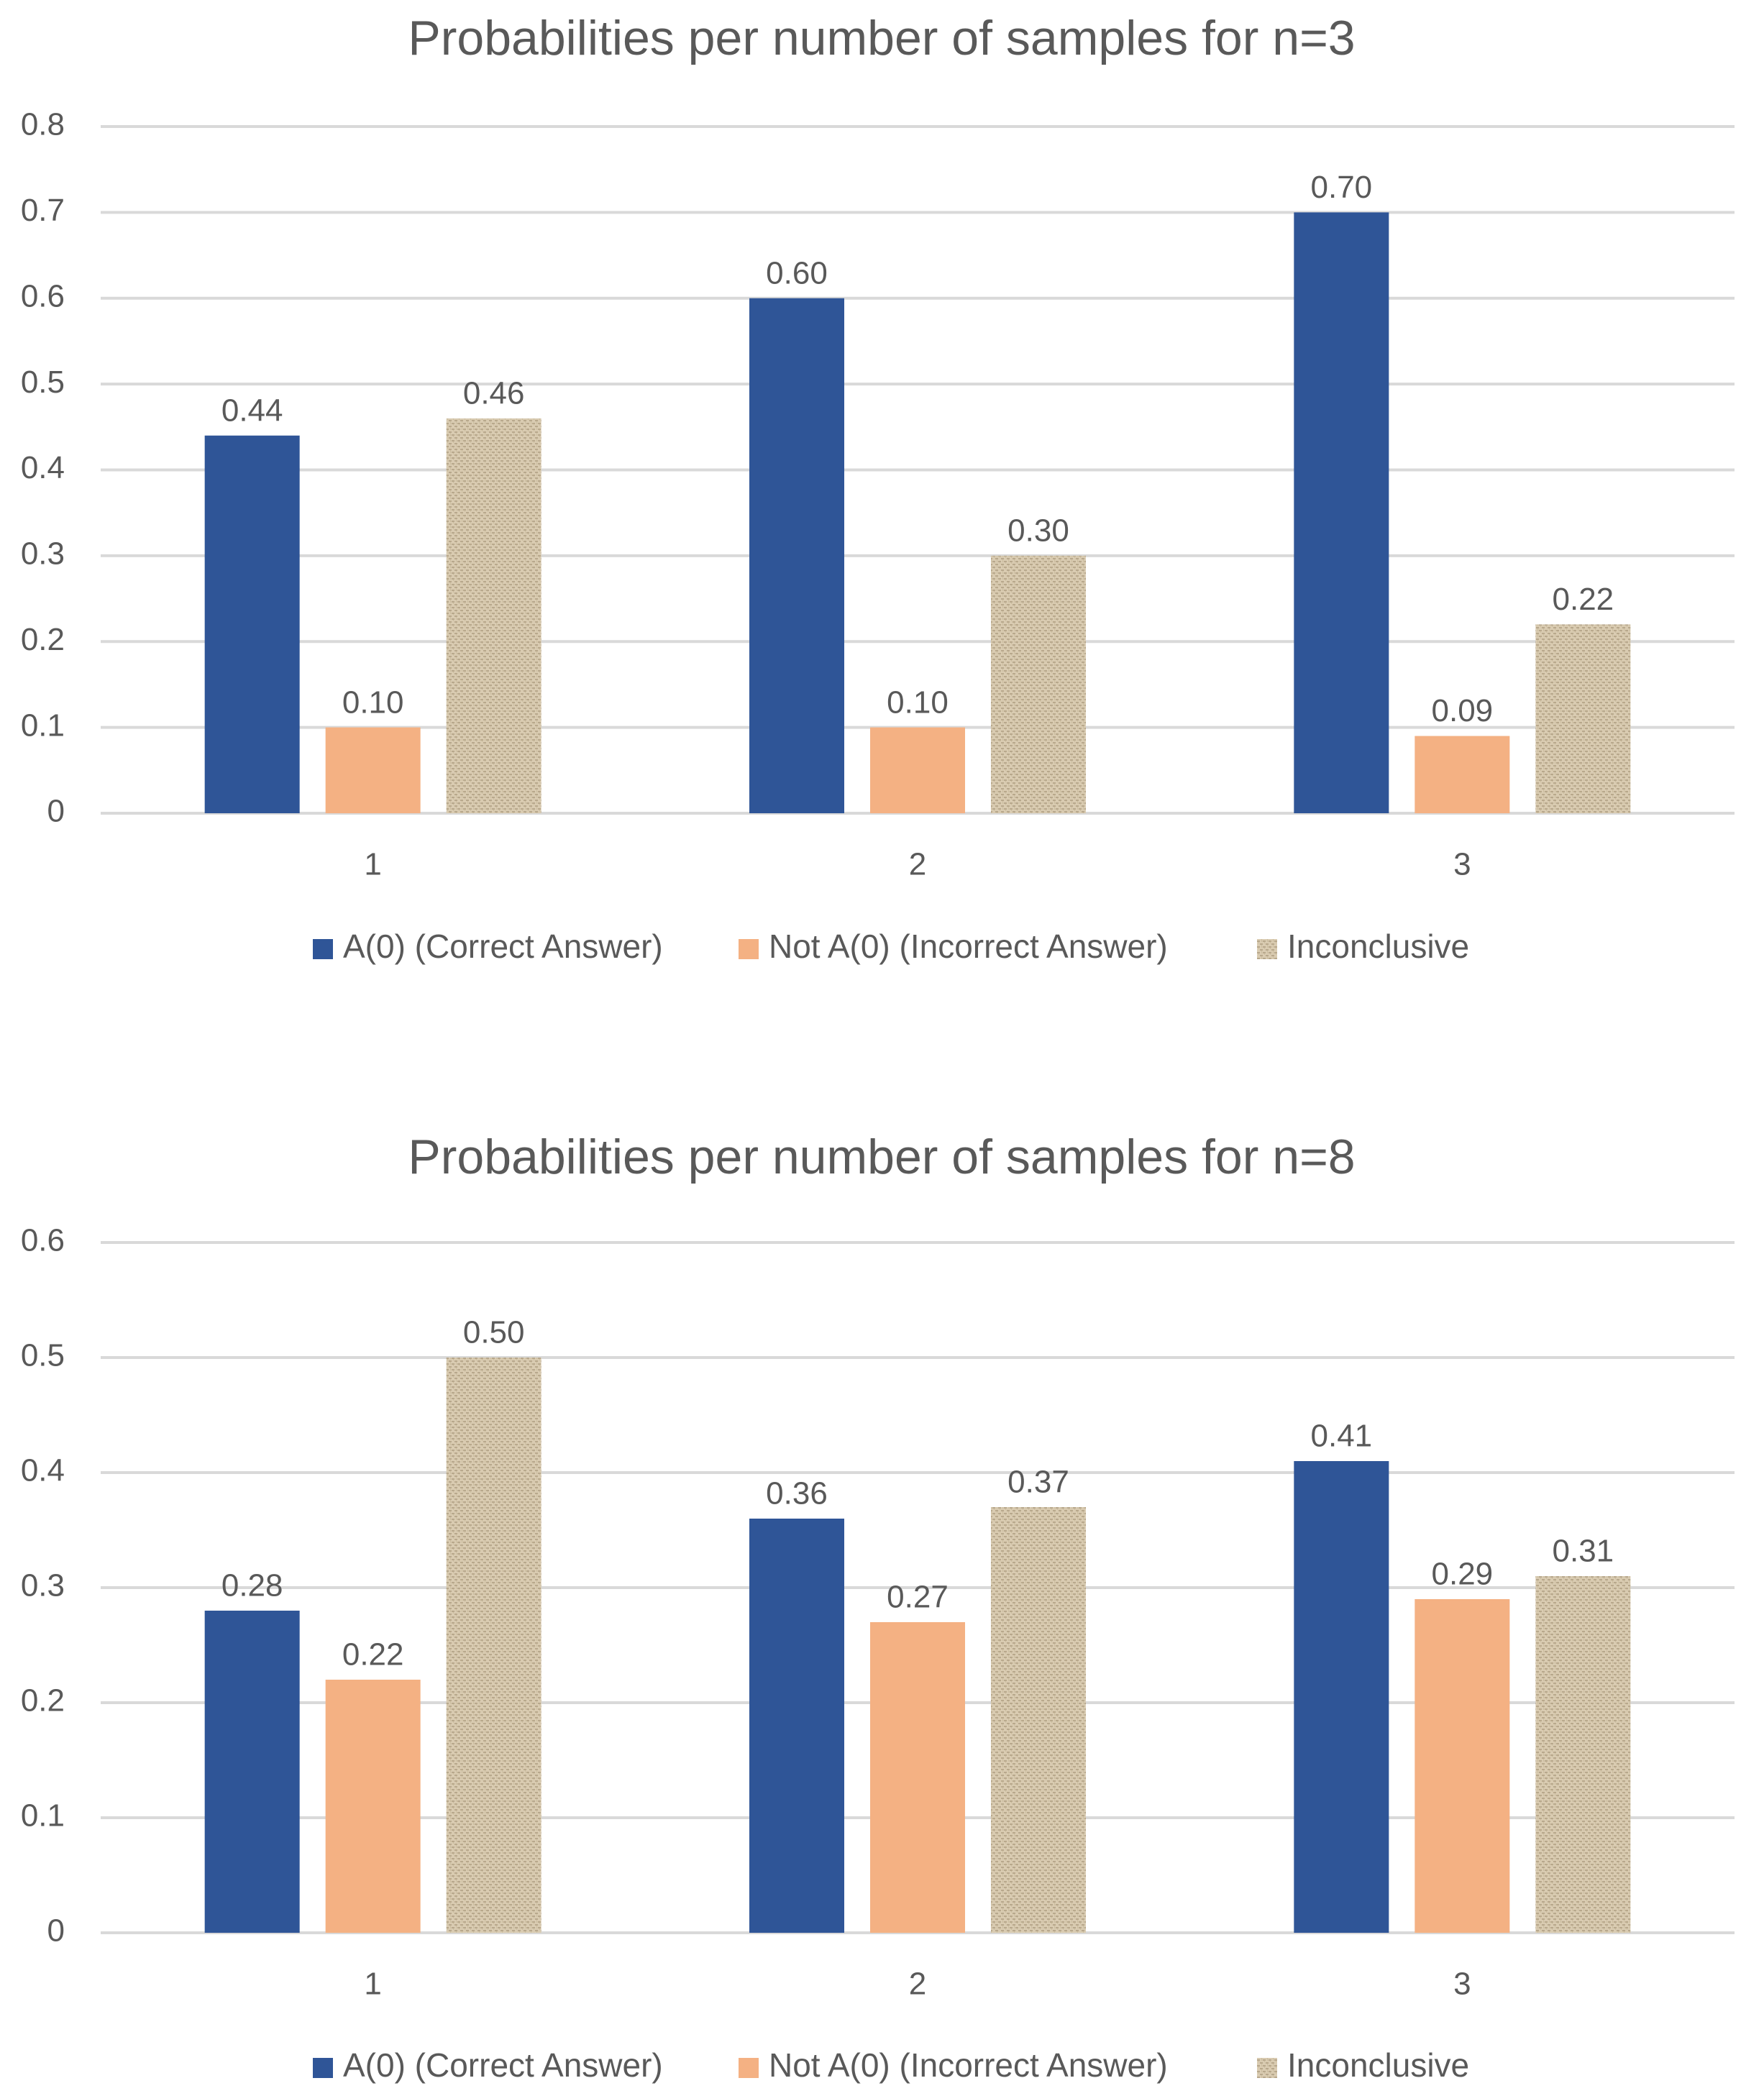 The width and height of the screenshot is (1764, 2096). I want to click on data-label: 0.28, so click(252, 1585).